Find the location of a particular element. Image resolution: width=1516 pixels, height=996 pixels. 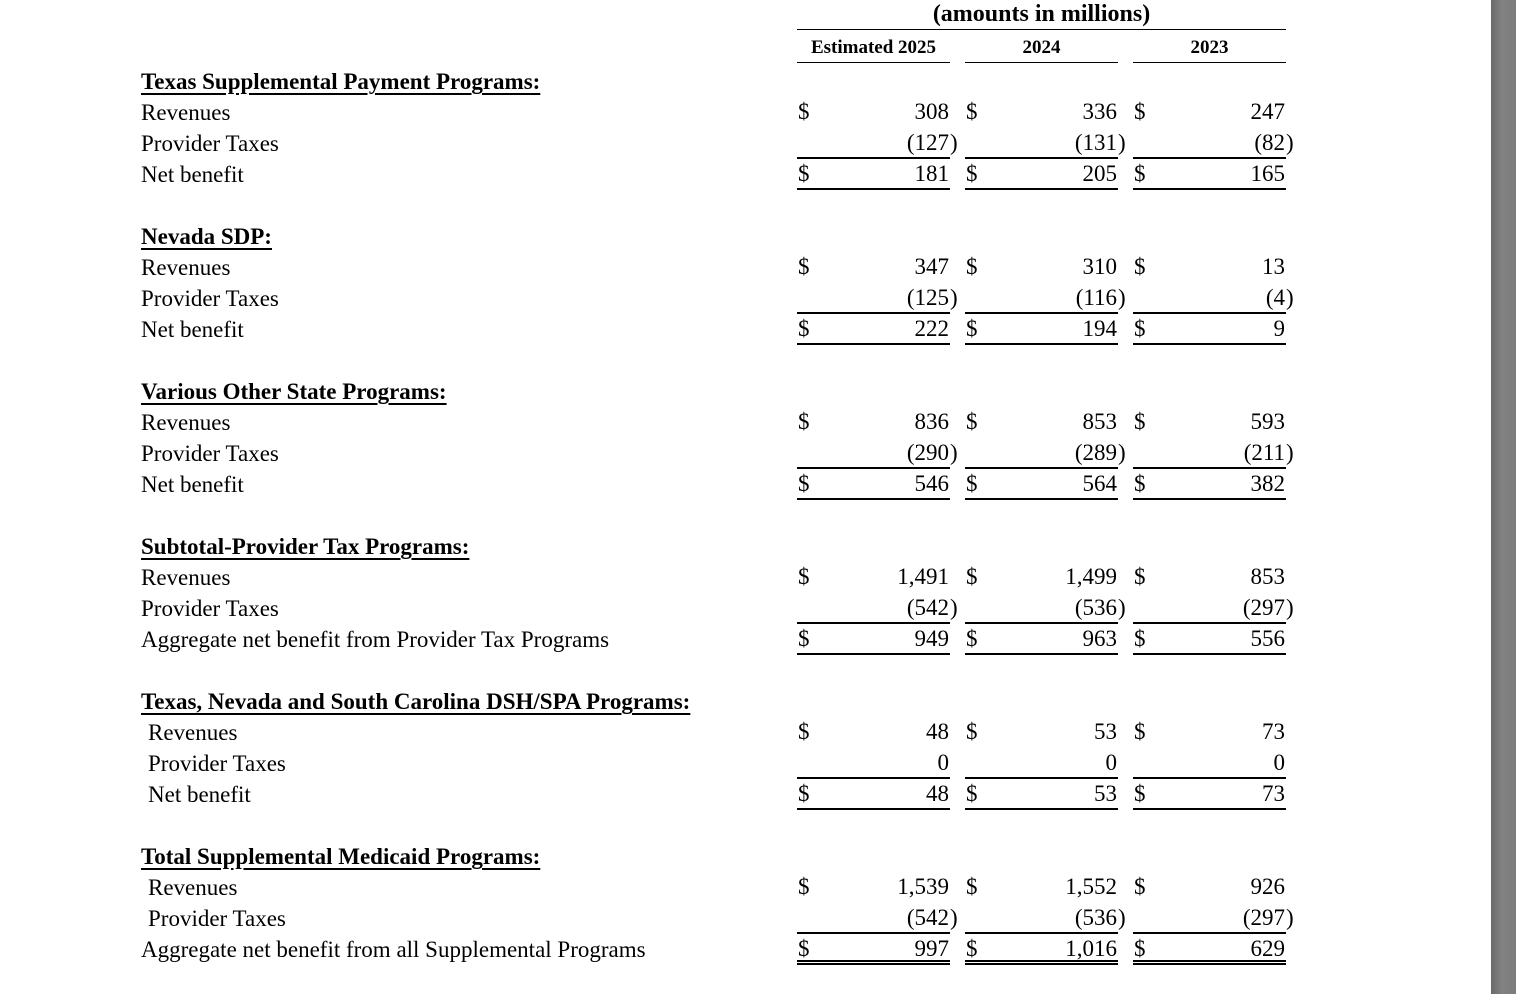

cell-value: (4 is located at coordinates (1275, 297).